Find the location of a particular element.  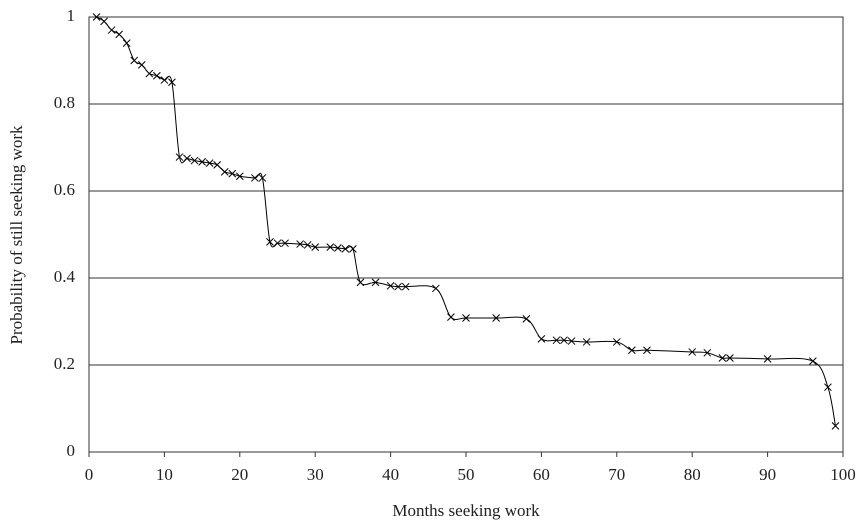

x-axis-title: Months seeking work is located at coordinates (466, 510).